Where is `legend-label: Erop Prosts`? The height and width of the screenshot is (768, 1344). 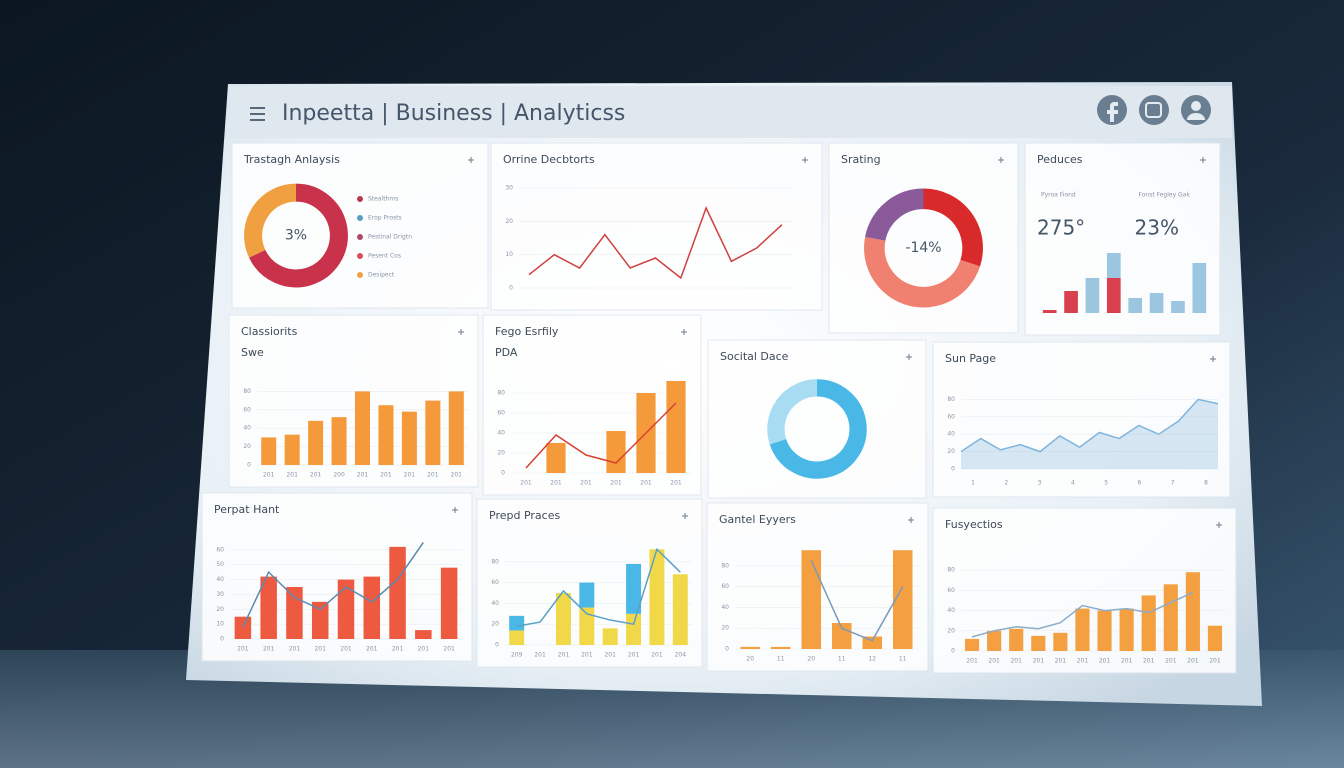 legend-label: Erop Prosts is located at coordinates (385, 218).